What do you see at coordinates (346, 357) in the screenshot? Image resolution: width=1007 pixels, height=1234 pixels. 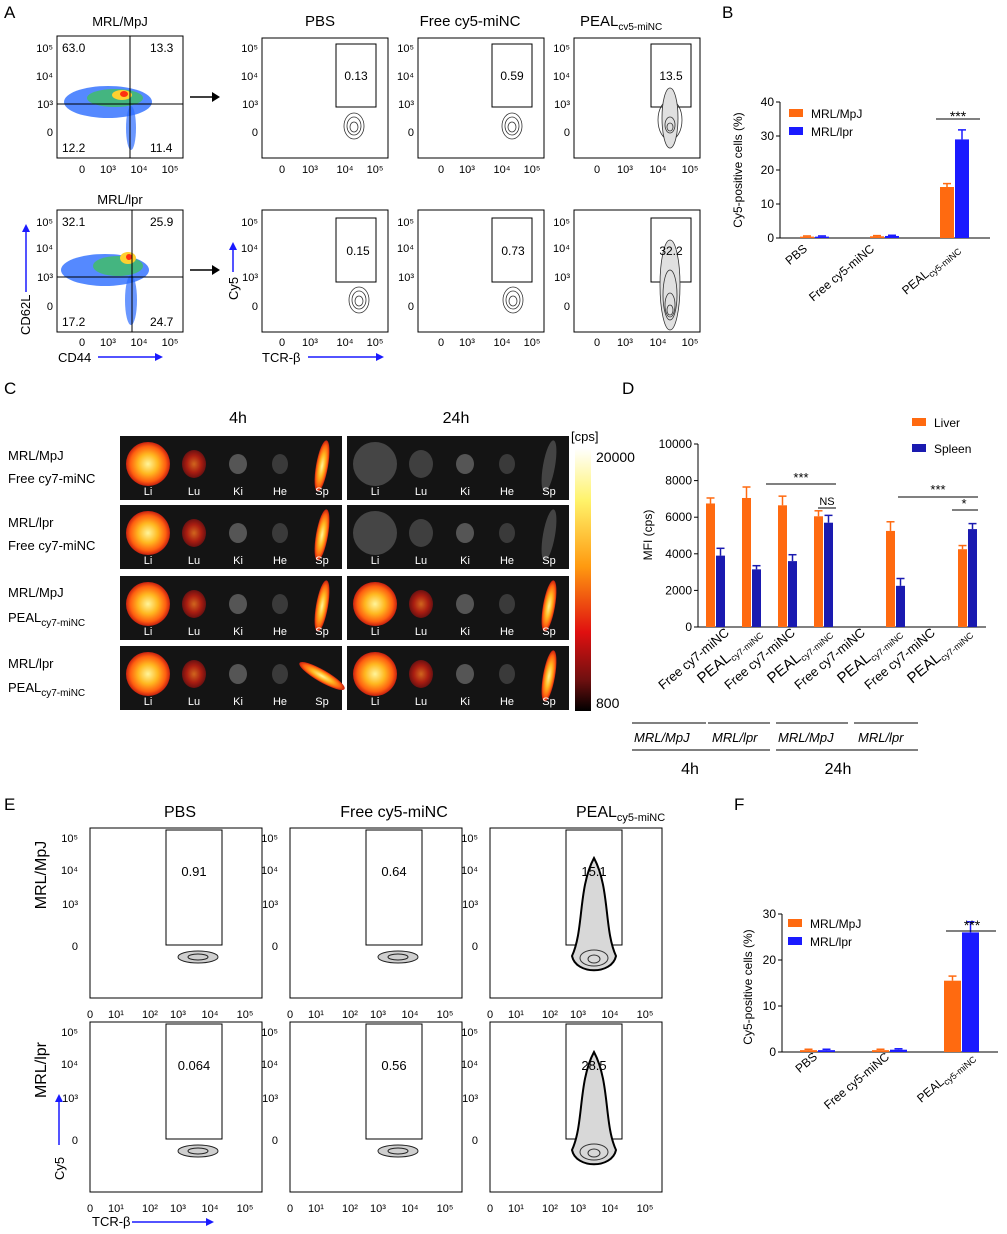 I see `x-axis-arrow-icon` at bounding box center [346, 357].